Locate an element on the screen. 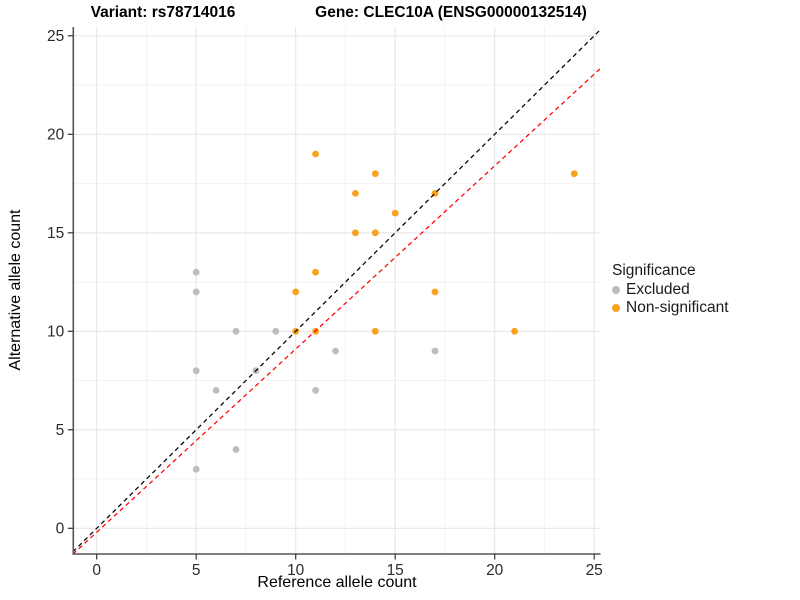  x-tick-label: 5 is located at coordinates (196, 570).